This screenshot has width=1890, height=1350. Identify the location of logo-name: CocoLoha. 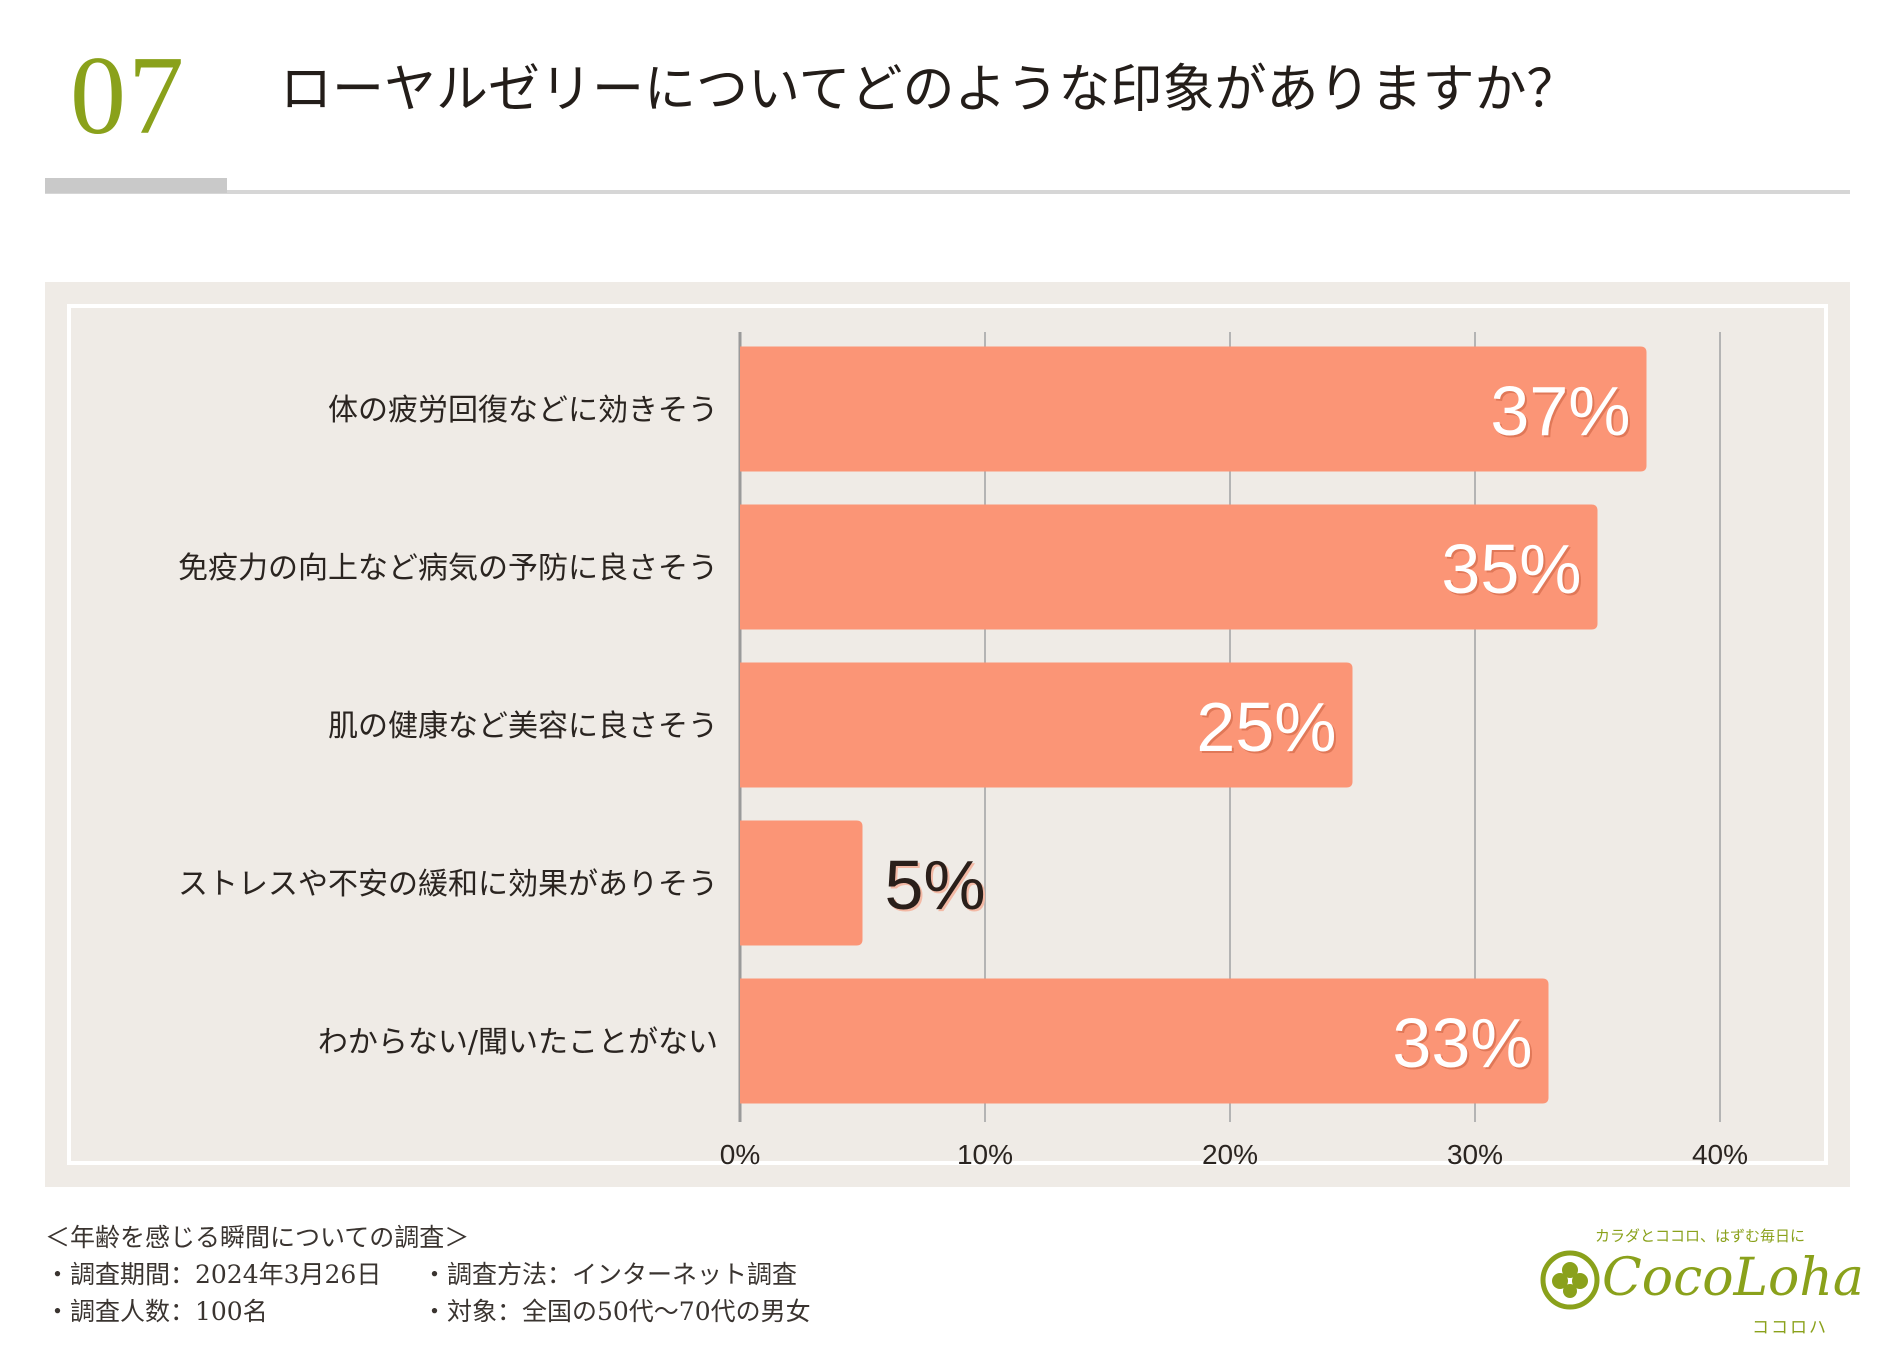
(1733, 1278).